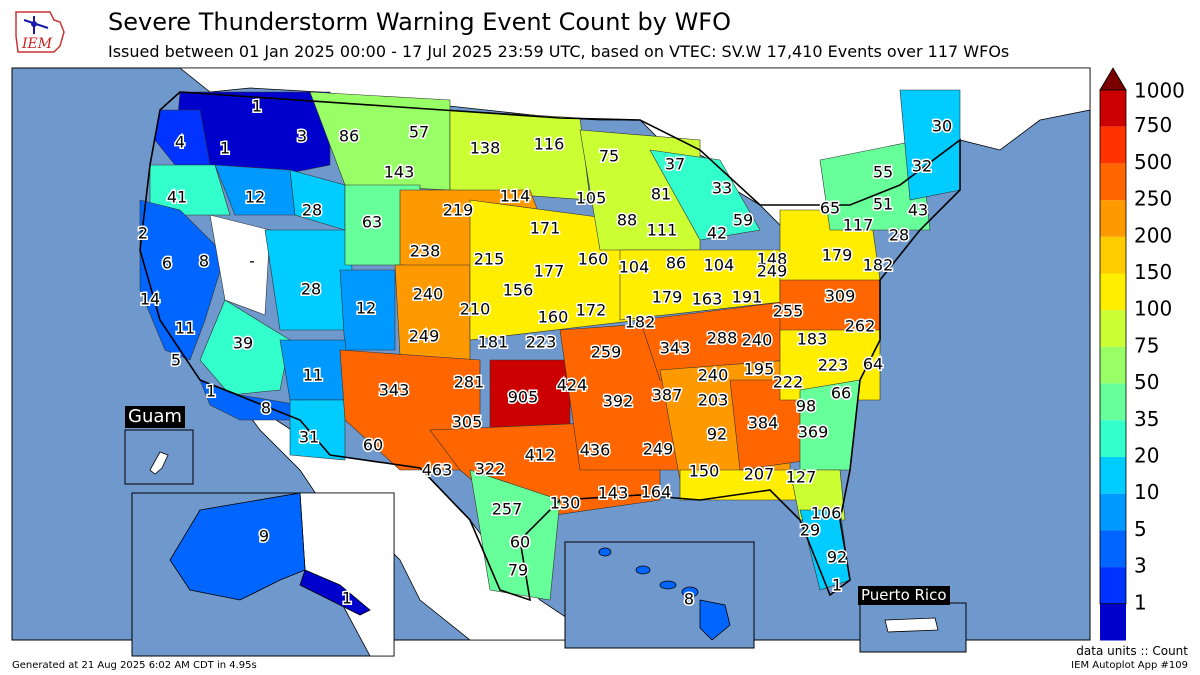  What do you see at coordinates (302, 136) in the screenshot?
I see `wfo-count-label: 3` at bounding box center [302, 136].